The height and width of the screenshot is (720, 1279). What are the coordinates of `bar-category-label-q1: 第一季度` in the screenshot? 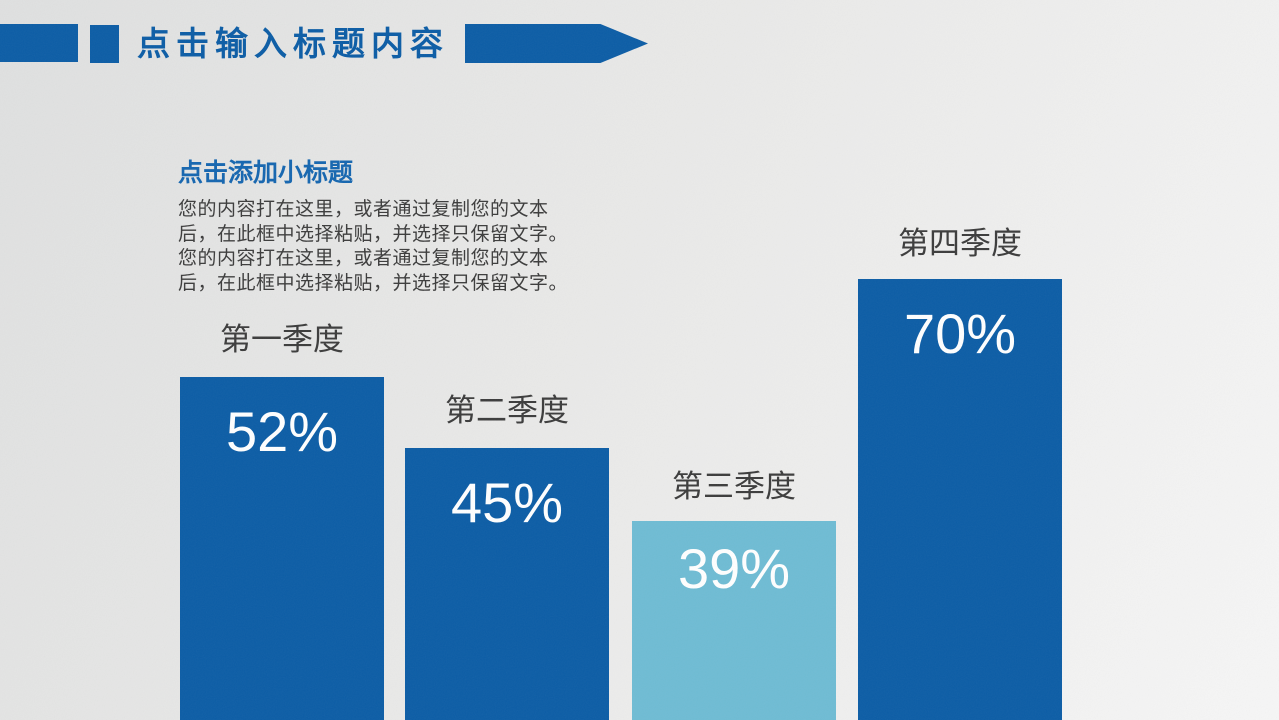 It's located at (282, 339).